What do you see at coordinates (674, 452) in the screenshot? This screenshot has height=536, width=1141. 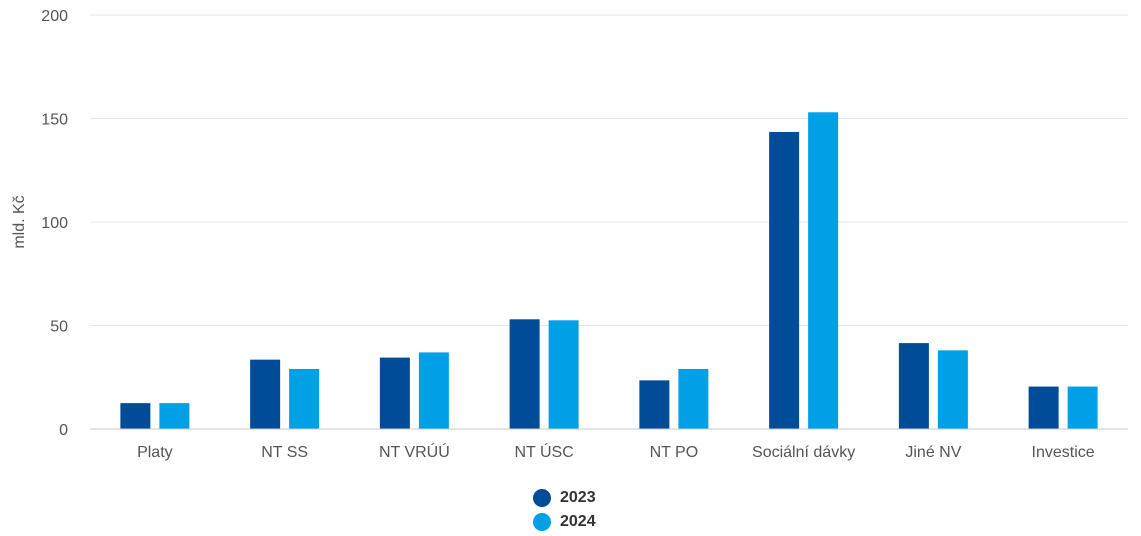 I see `x-tick-label: NT PO` at bounding box center [674, 452].